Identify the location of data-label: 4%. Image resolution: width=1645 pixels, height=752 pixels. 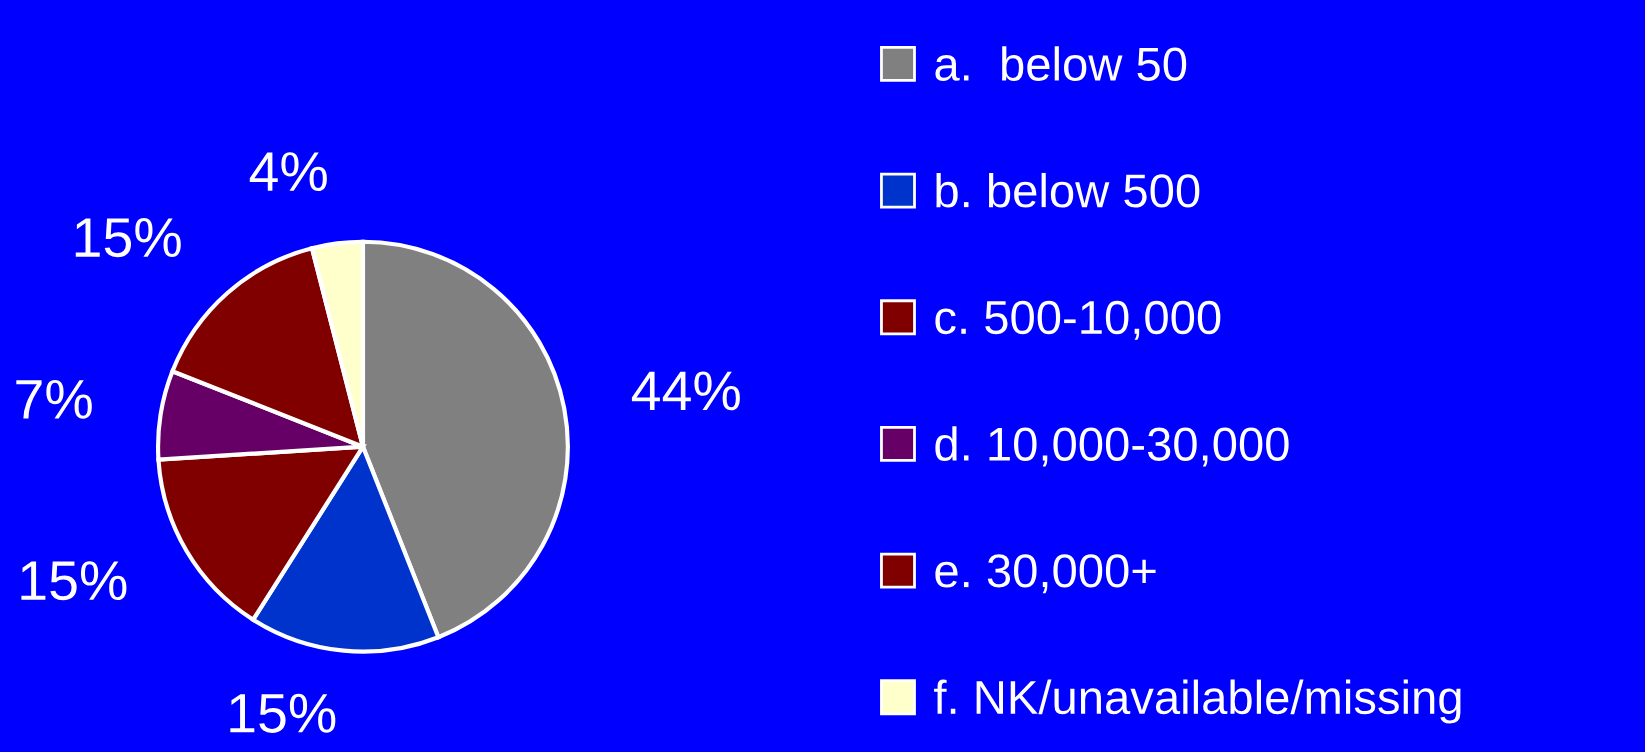
(288, 172).